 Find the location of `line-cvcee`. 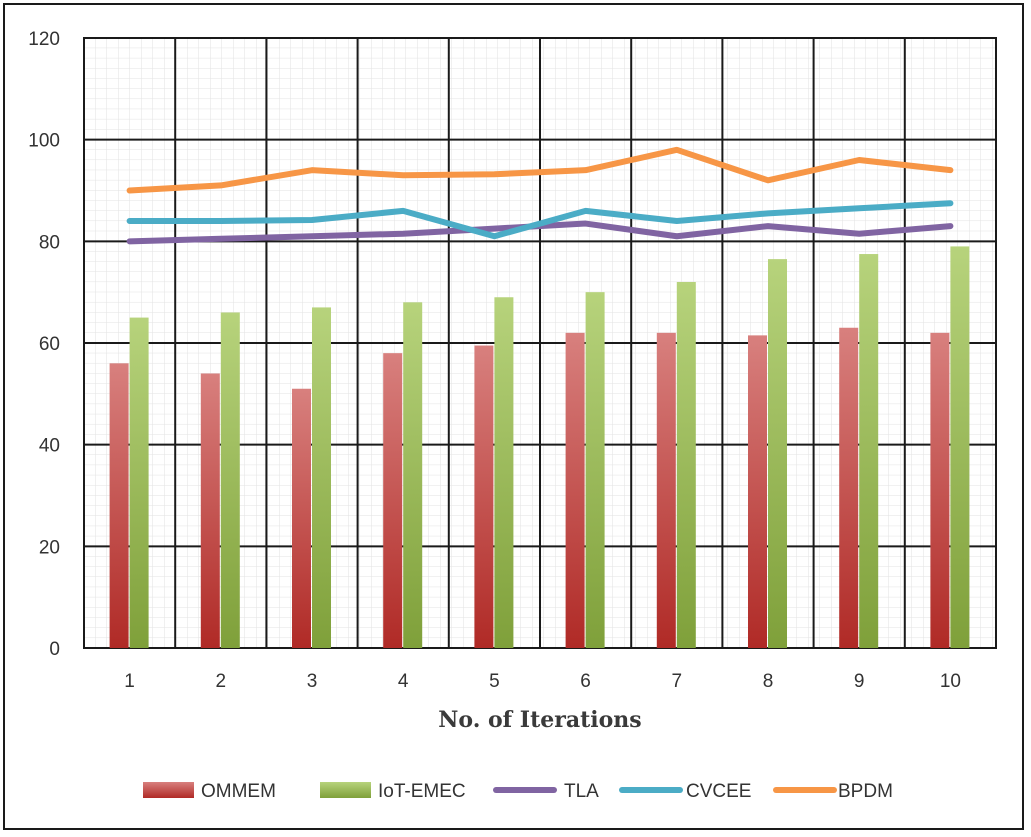

line-cvcee is located at coordinates (540, 220).